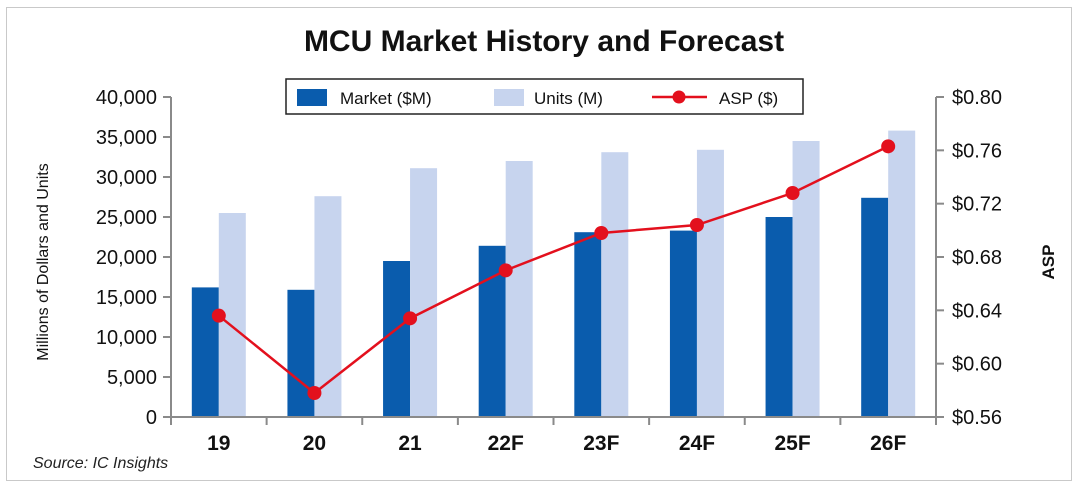  Describe the element at coordinates (615, 284) in the screenshot. I see `bar-units-23F` at that location.